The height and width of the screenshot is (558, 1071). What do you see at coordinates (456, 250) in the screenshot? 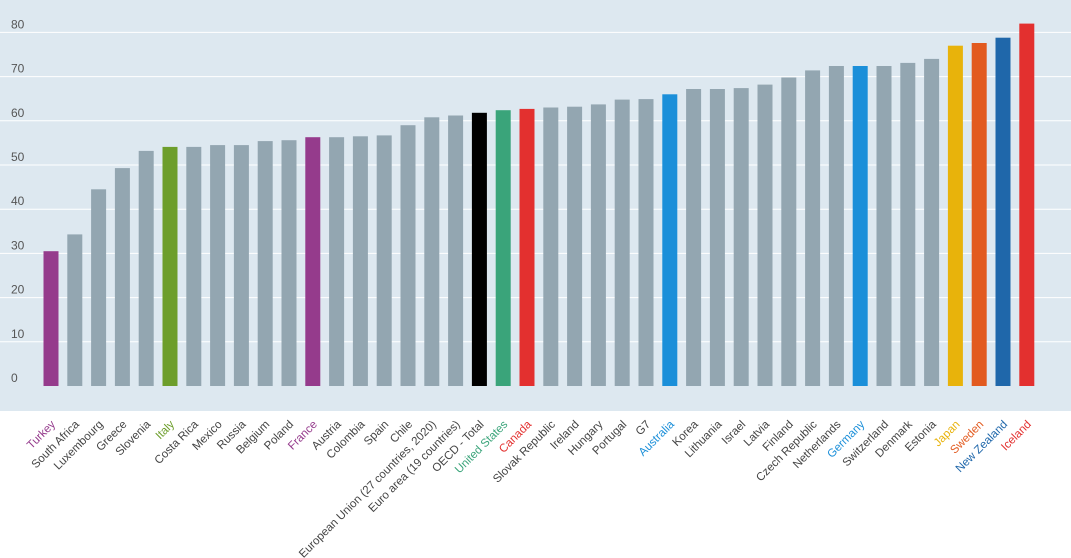
I see `bar-euro-area-19-countries` at bounding box center [456, 250].